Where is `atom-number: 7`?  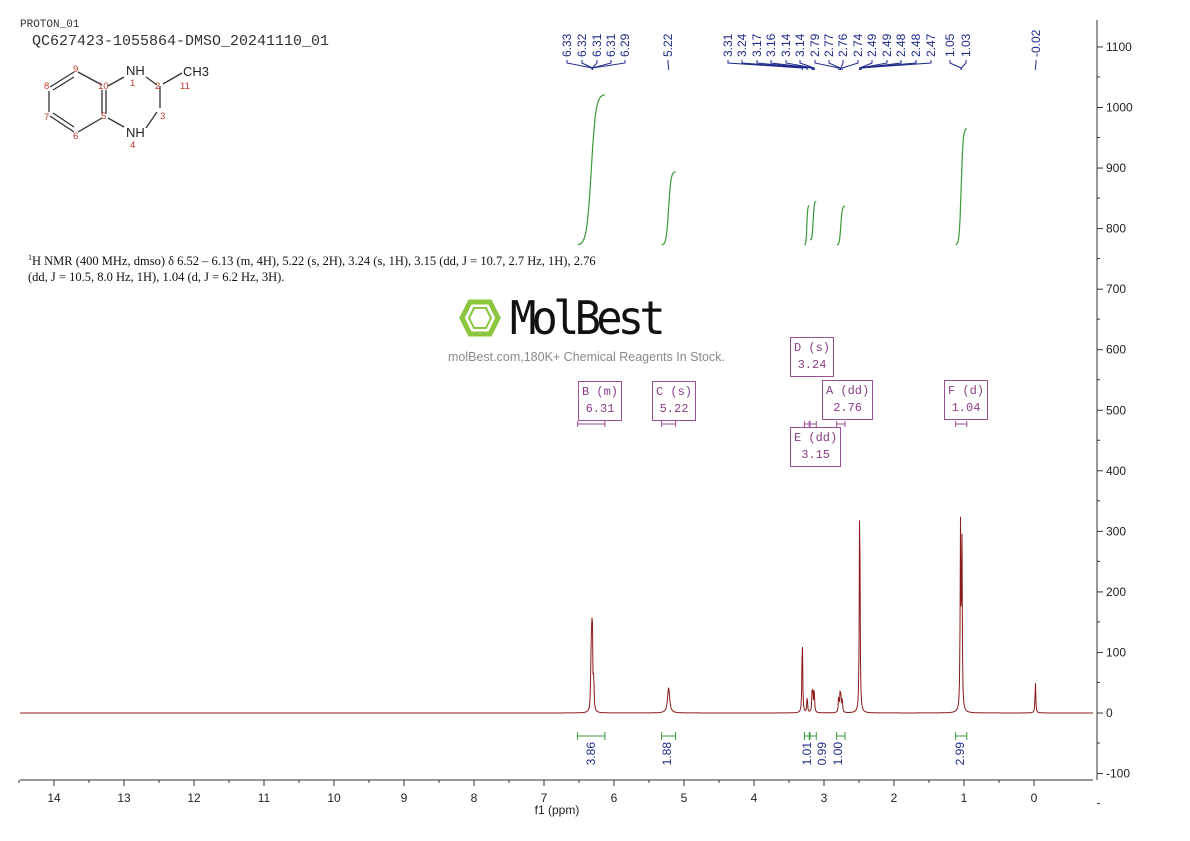
atom-number: 7 is located at coordinates (46, 117).